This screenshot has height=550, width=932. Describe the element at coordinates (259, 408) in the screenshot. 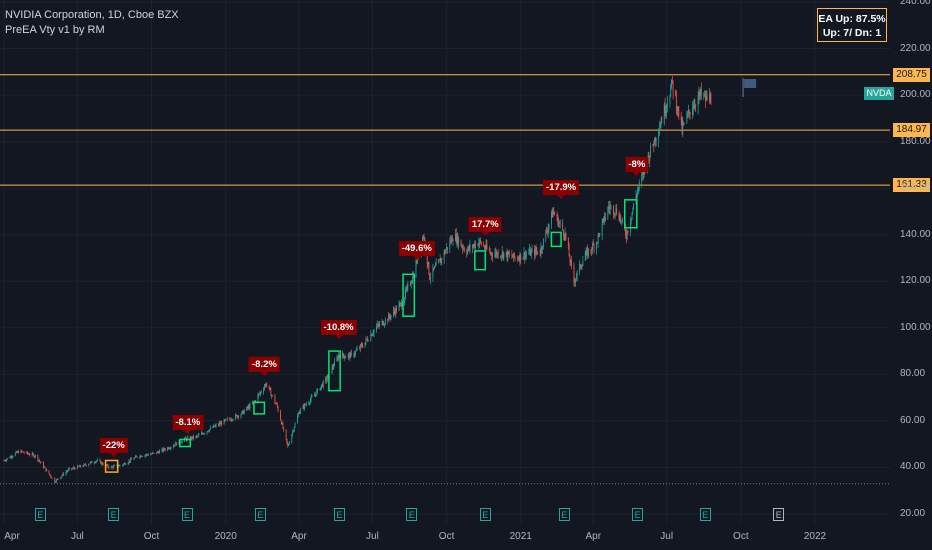

I see `earnings-box` at that location.